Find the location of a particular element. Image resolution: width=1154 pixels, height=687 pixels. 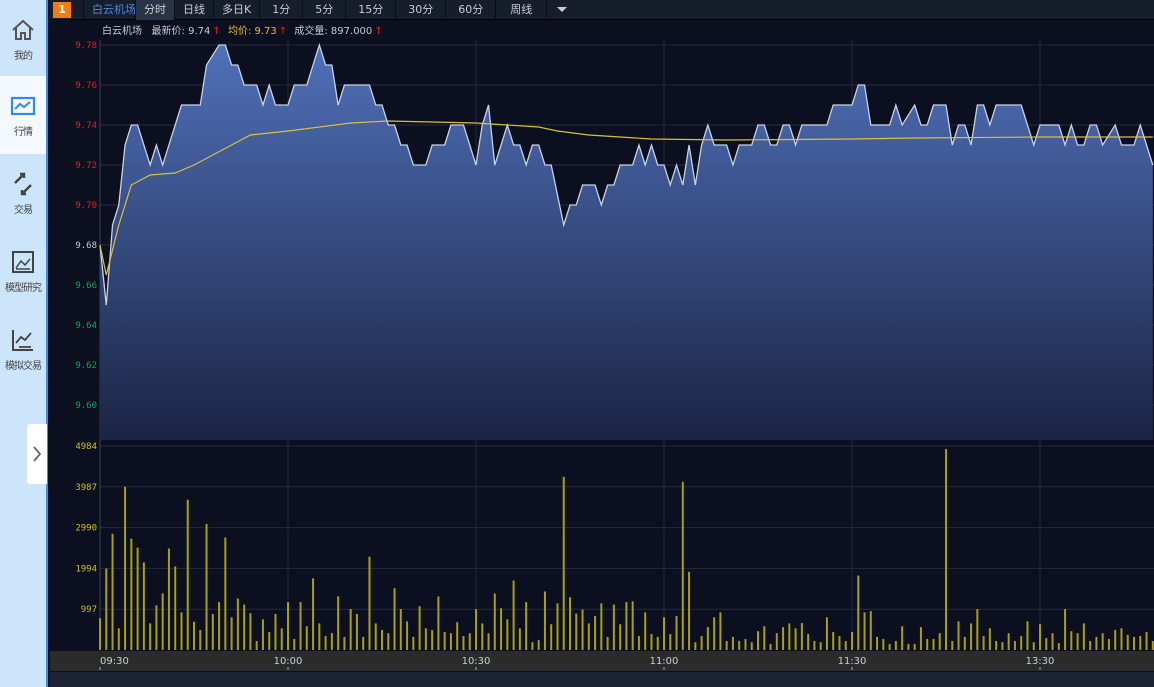

sidebar-item-mine: 我的 is located at coordinates (23, 39).